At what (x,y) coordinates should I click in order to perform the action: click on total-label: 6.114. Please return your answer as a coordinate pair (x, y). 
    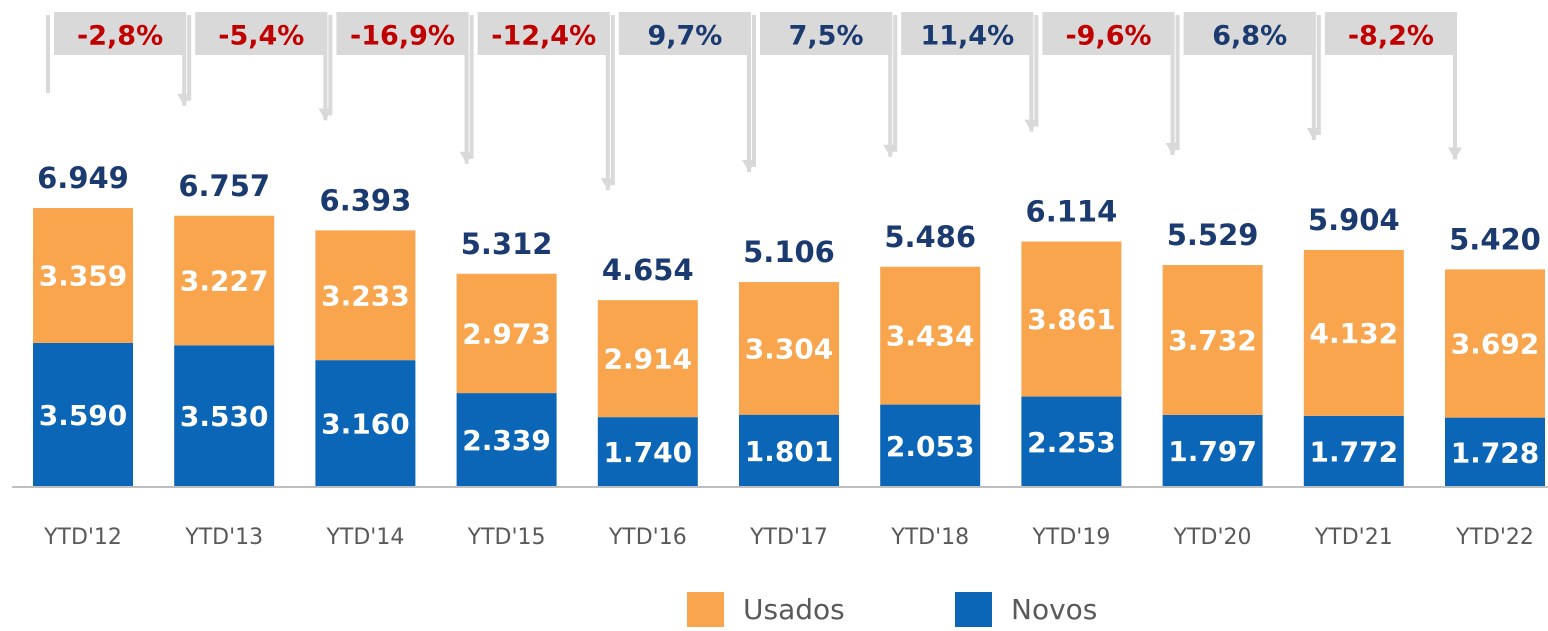
    Looking at the image, I should click on (1072, 212).